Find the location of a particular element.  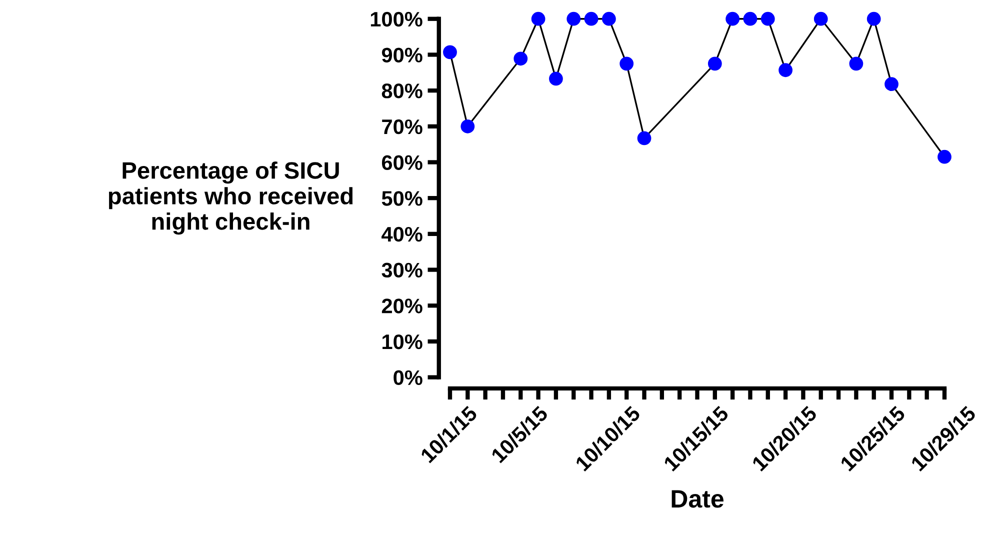

y-tick-label: 20% is located at coordinates (402, 306).